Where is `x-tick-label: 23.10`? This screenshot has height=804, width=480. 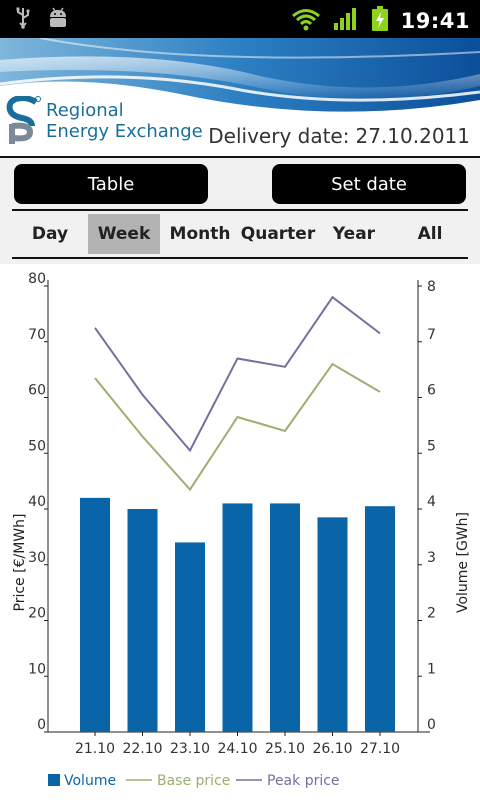 x-tick-label: 23.10 is located at coordinates (190, 749).